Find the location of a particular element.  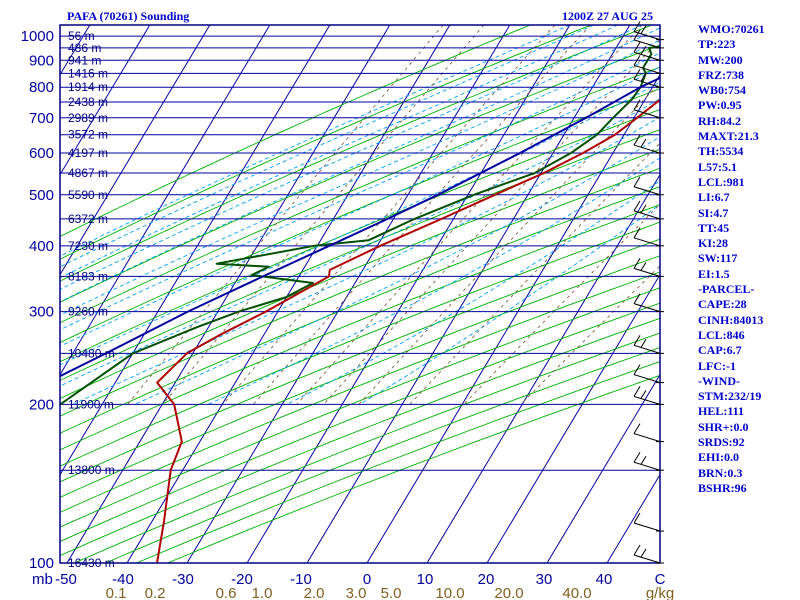

temperature-tick-label: -20 is located at coordinates (242, 579).